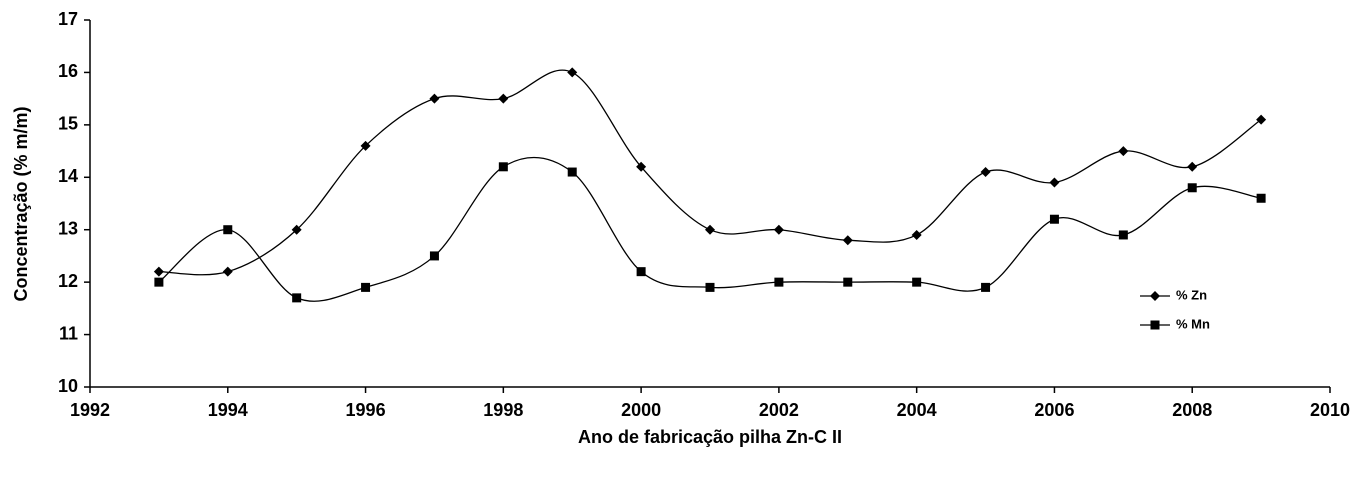 The image size is (1360, 477). What do you see at coordinates (710, 437) in the screenshot?
I see `x-axis-label: Ano de fabricação pilha Zn-C II` at bounding box center [710, 437].